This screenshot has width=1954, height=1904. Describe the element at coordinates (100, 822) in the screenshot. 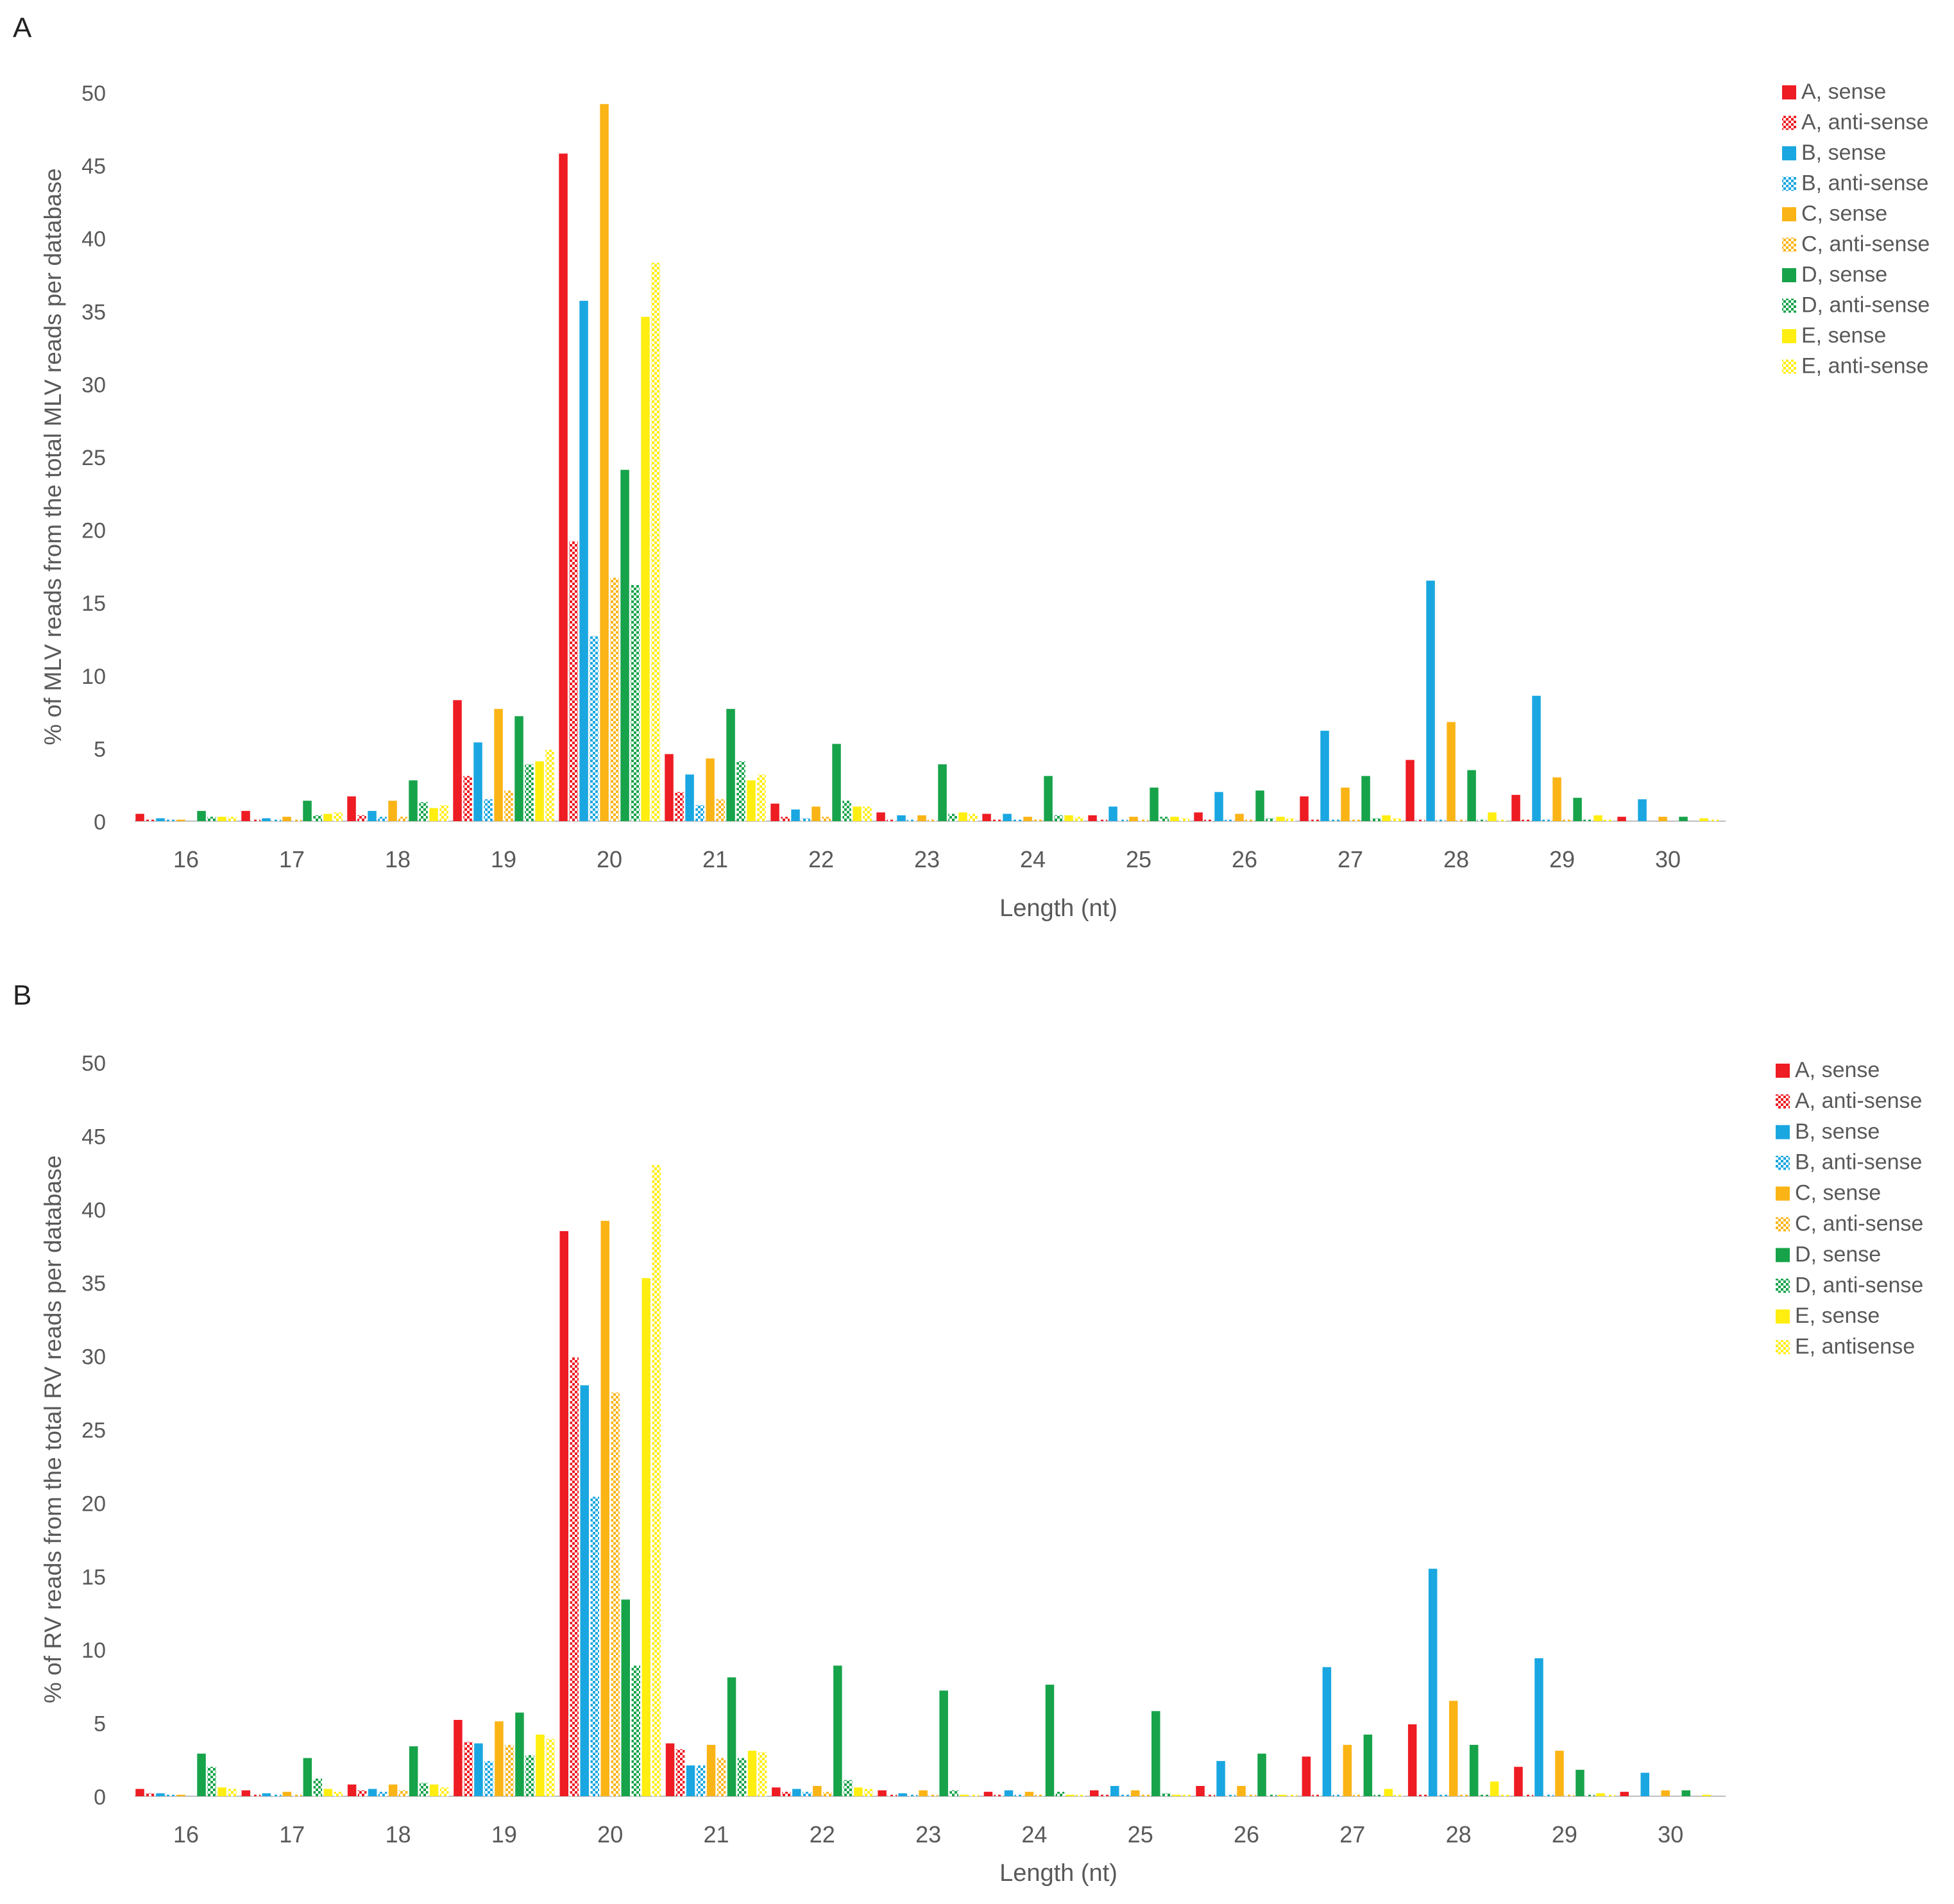

I see `y-tick-label: 0` at that location.